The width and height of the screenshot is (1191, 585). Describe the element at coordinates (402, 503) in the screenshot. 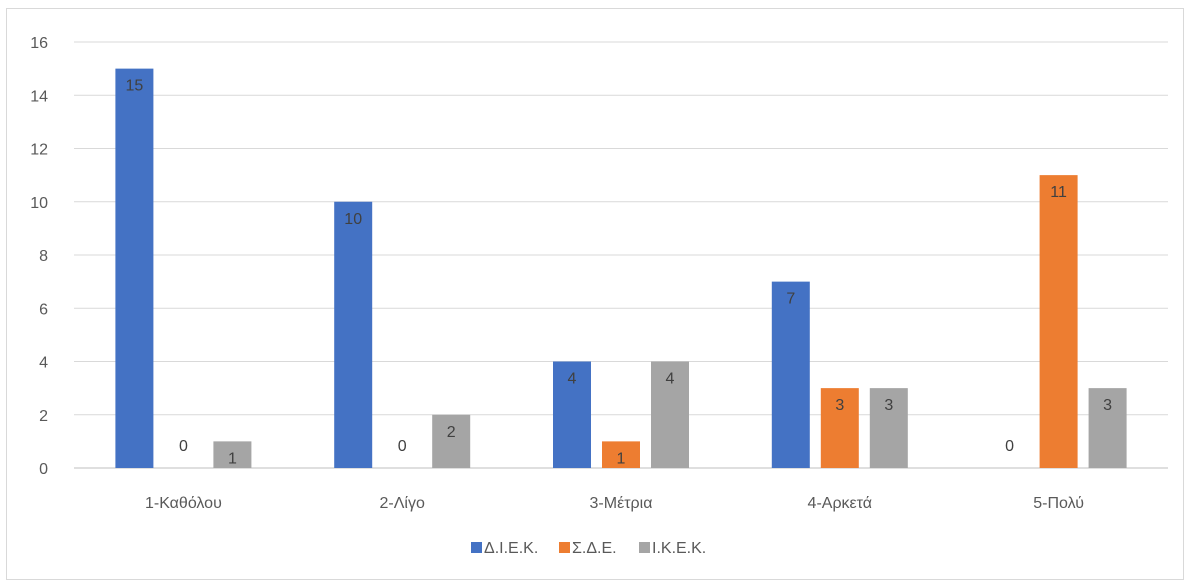

I see `x-tick-label: 2-Λίγο` at that location.